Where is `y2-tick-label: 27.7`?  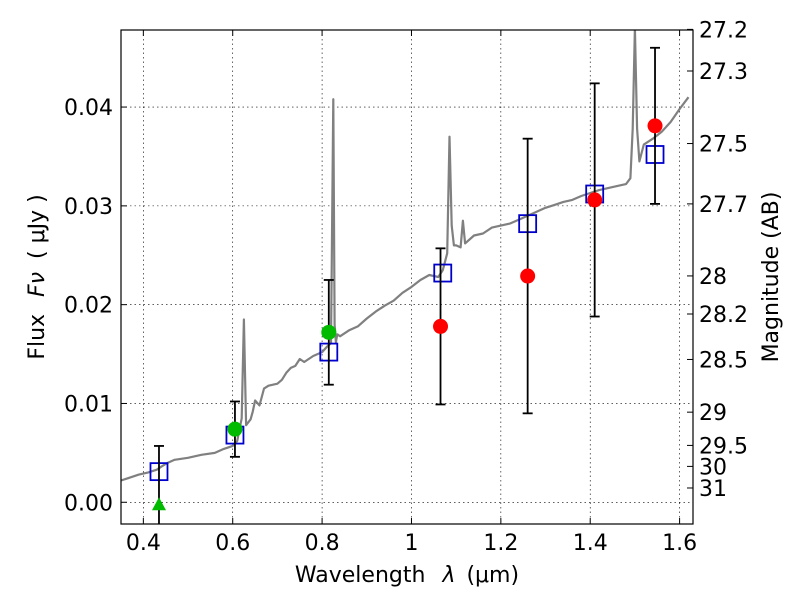
y2-tick-label: 27.7 is located at coordinates (723, 205).